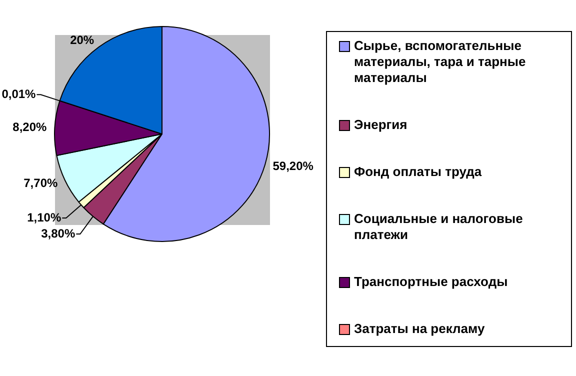 This screenshot has height=376, width=576. I want to click on legend-label: Транспортные расходы, so click(431, 282).